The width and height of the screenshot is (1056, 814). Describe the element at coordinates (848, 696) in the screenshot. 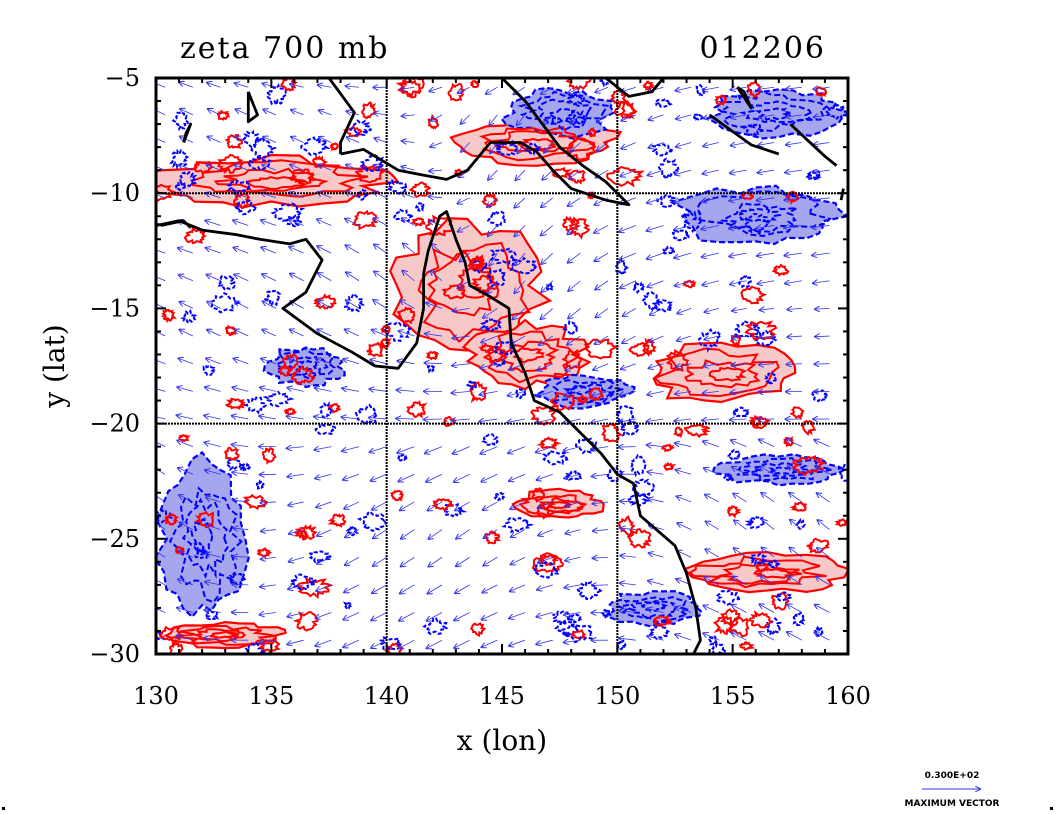

I see `x-tick-label: 160` at that location.